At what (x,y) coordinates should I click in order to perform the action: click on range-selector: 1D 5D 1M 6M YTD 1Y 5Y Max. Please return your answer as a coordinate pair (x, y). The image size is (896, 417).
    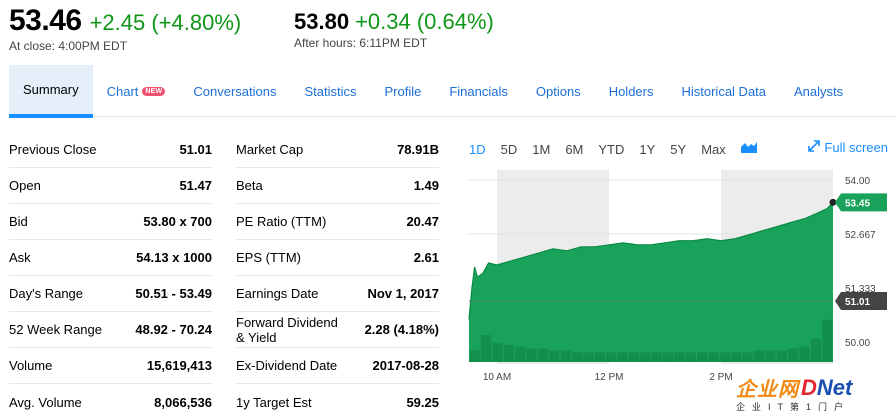
    Looking at the image, I should click on (613, 149).